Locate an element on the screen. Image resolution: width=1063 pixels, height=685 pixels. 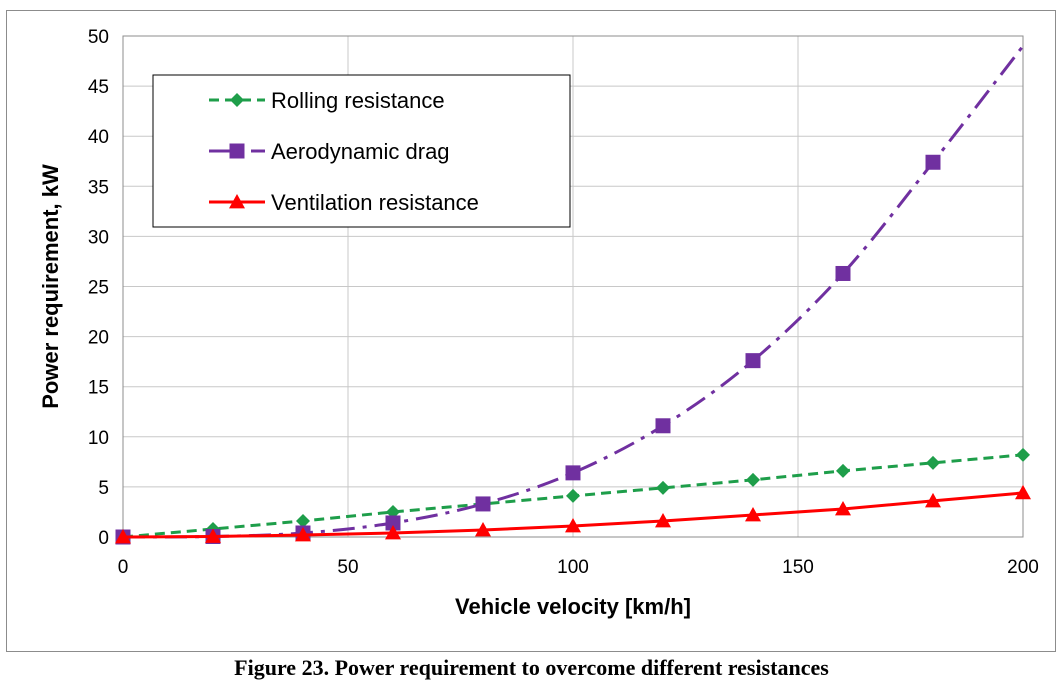
x-tick-label: 200 is located at coordinates (1023, 567).